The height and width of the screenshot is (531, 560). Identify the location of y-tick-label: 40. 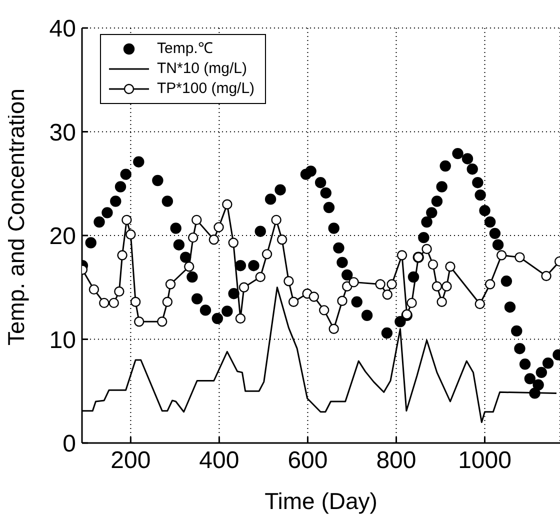
(62, 29).